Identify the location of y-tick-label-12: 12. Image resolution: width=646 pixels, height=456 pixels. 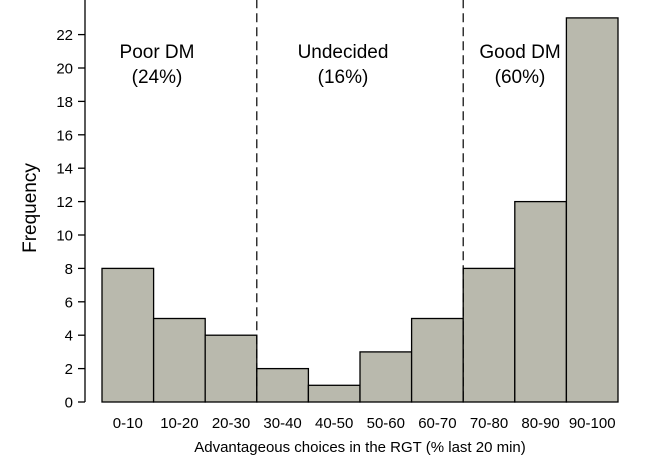
(64, 202).